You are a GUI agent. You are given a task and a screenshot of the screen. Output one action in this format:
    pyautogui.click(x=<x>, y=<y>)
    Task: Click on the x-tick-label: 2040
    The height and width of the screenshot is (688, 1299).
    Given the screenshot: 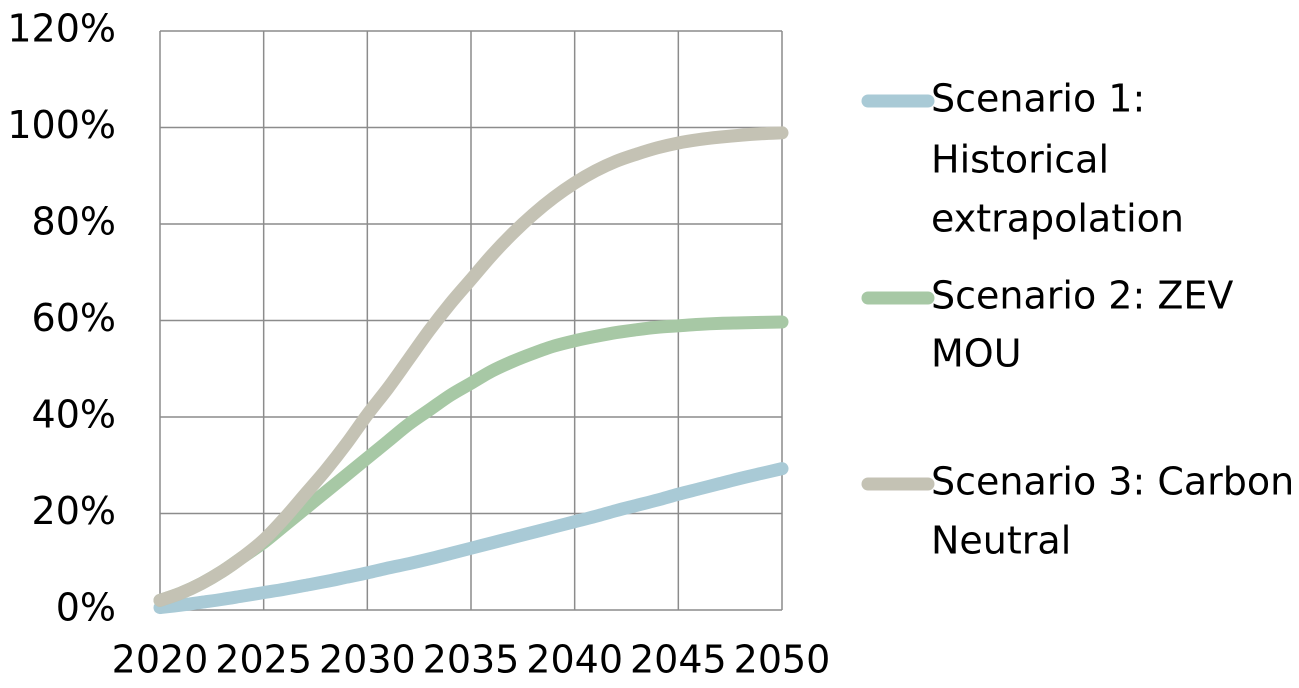 What is the action you would take?
    pyautogui.click(x=574, y=660)
    